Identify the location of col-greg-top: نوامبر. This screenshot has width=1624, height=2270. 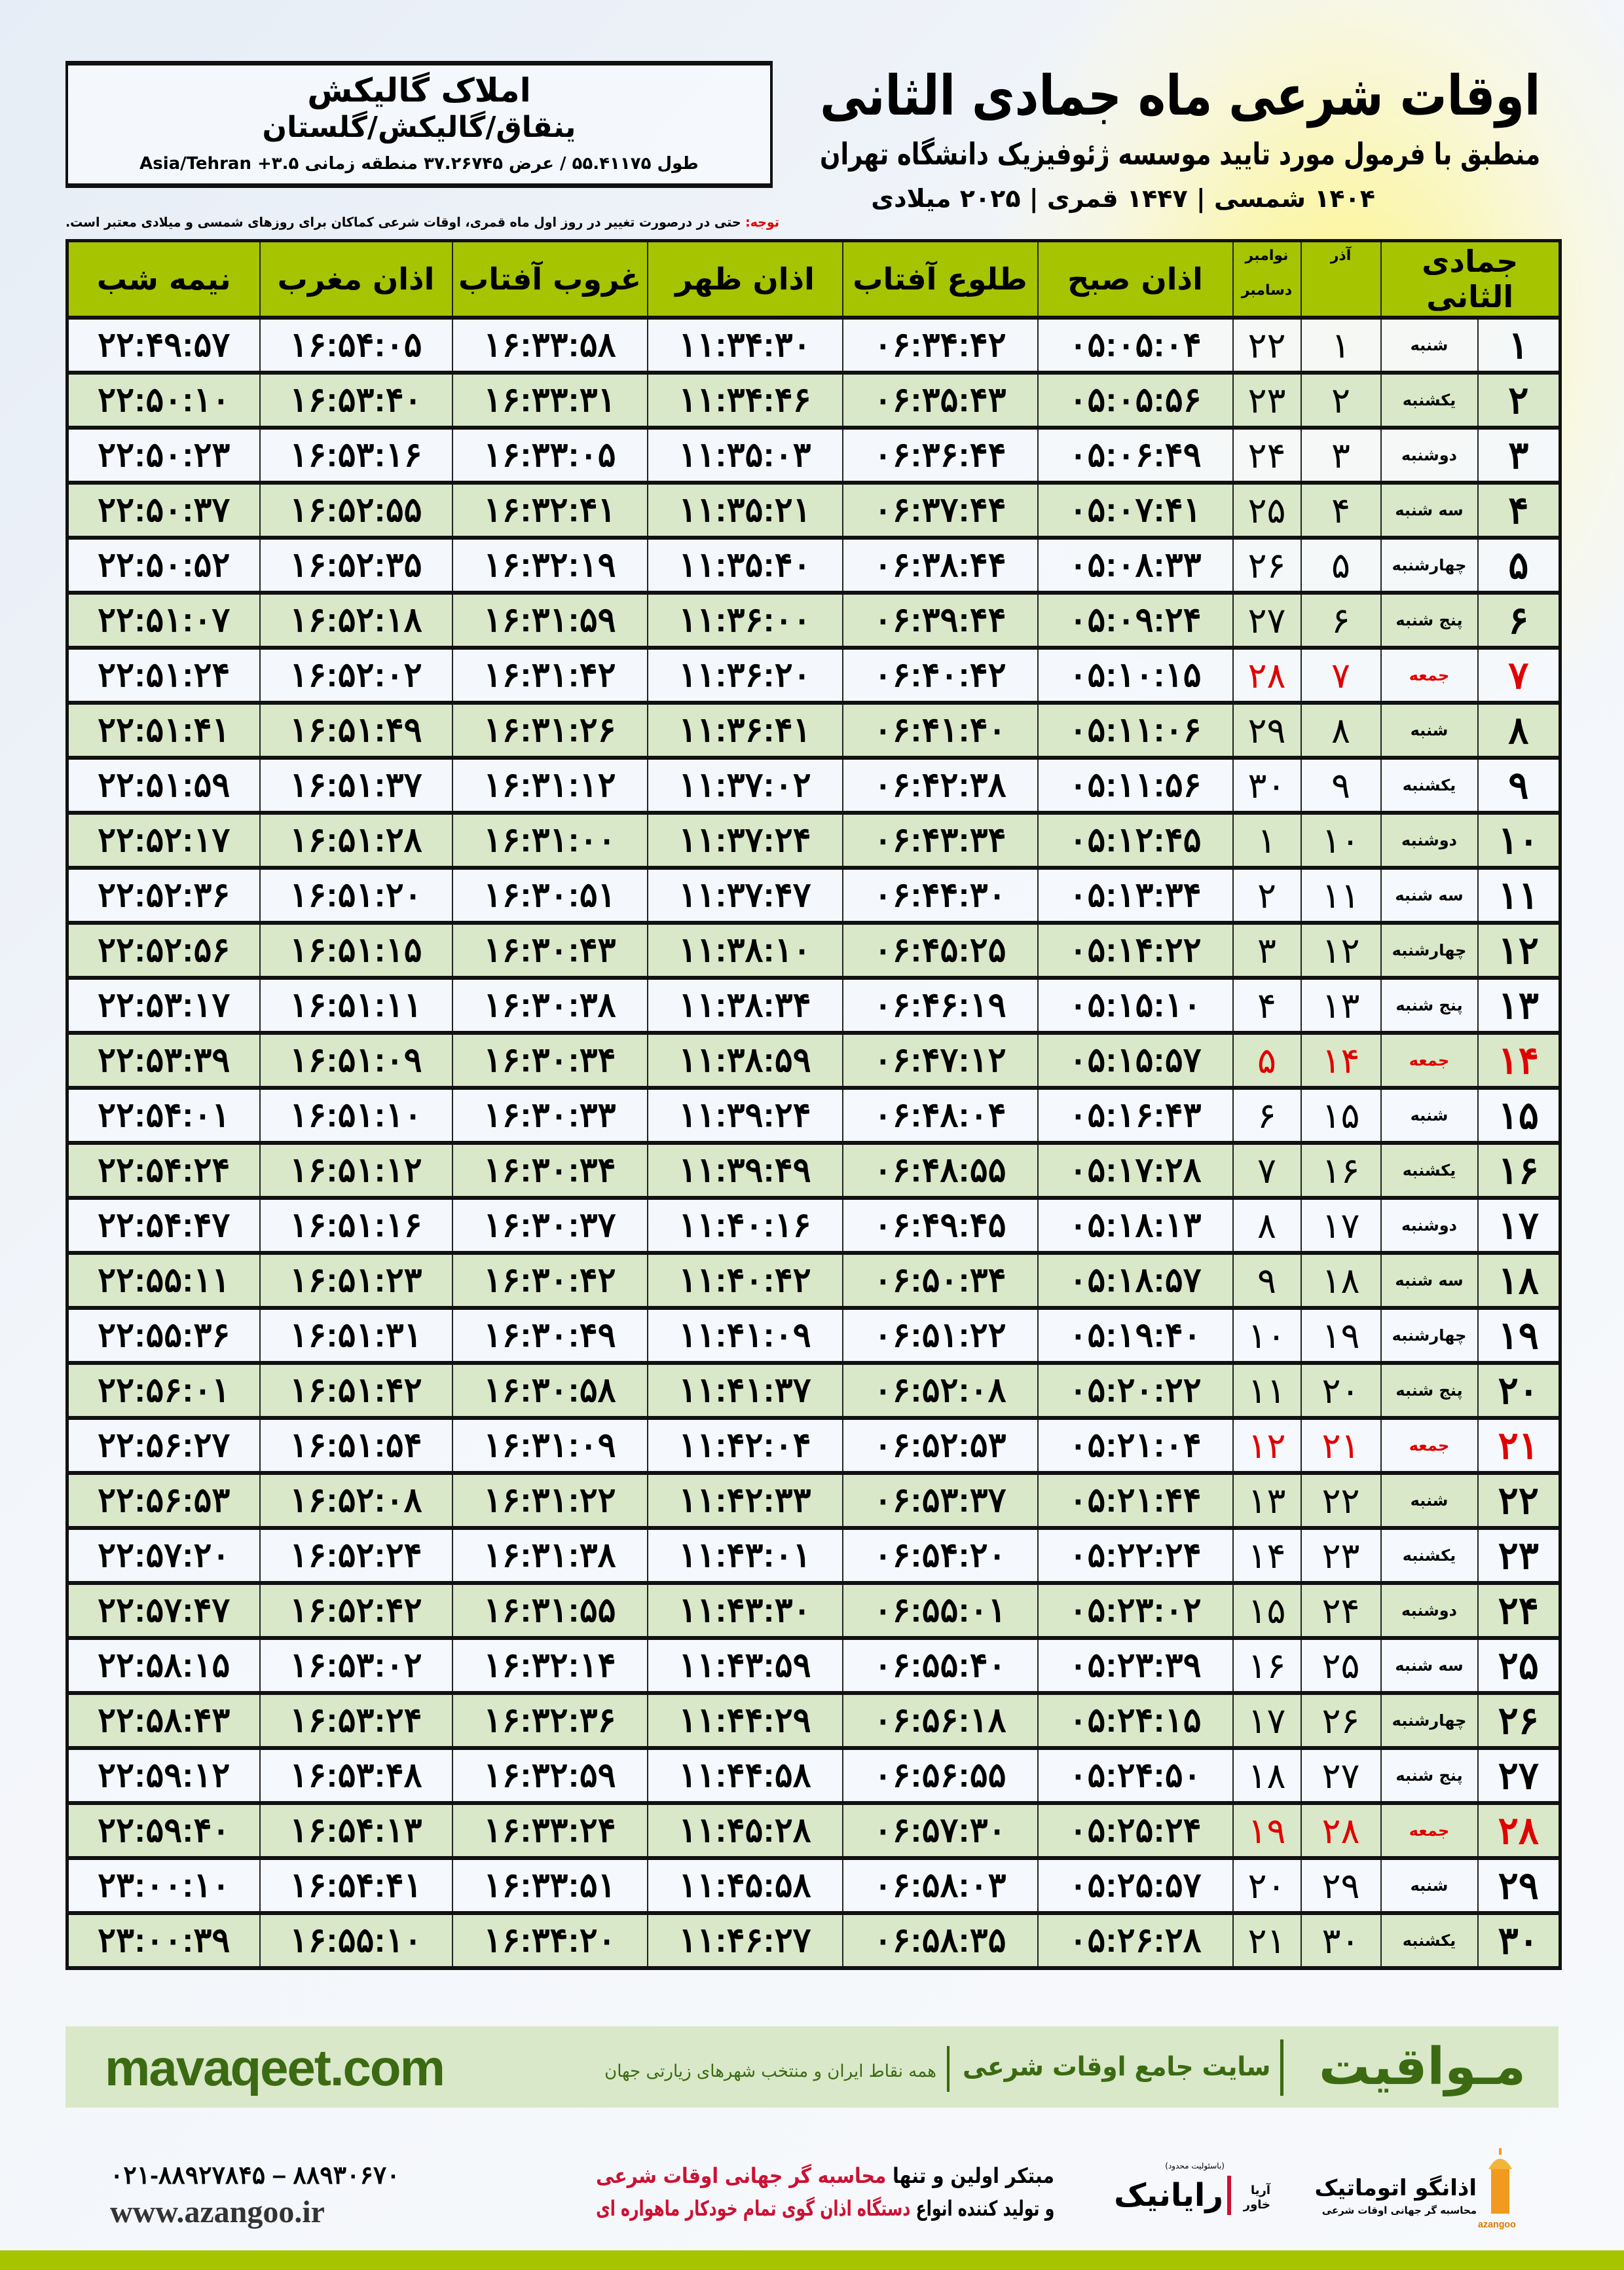
(1267, 256).